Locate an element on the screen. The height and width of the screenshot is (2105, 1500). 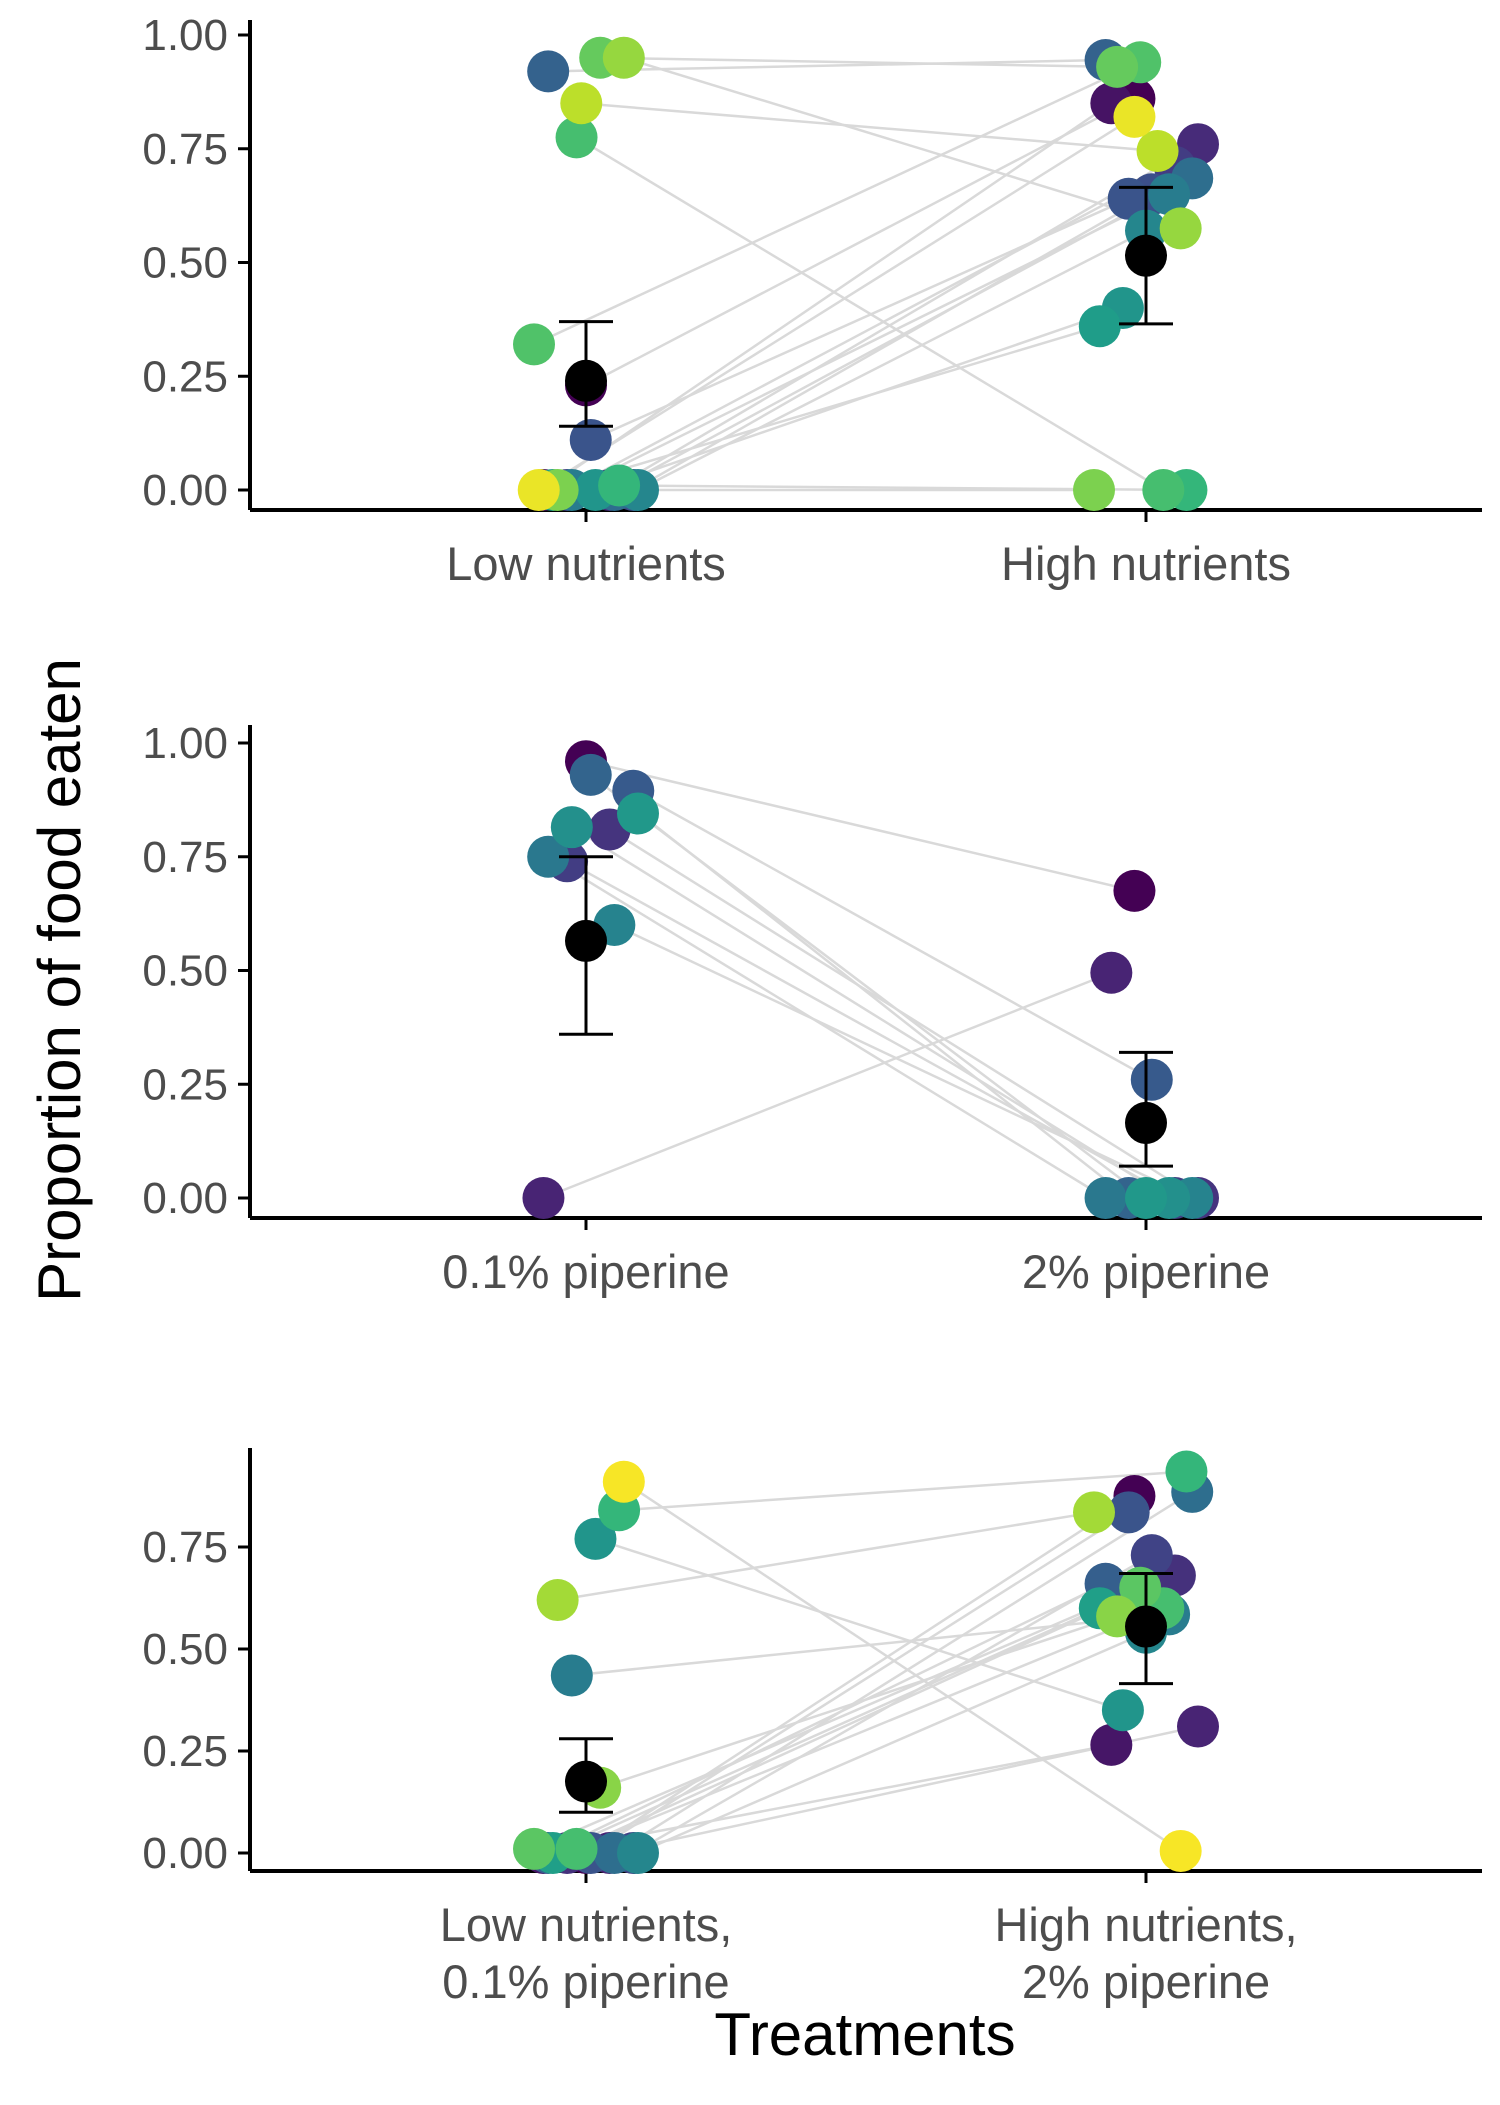
x-category-label: High nutrients, 2% piperine is located at coordinates (1145, 1953).